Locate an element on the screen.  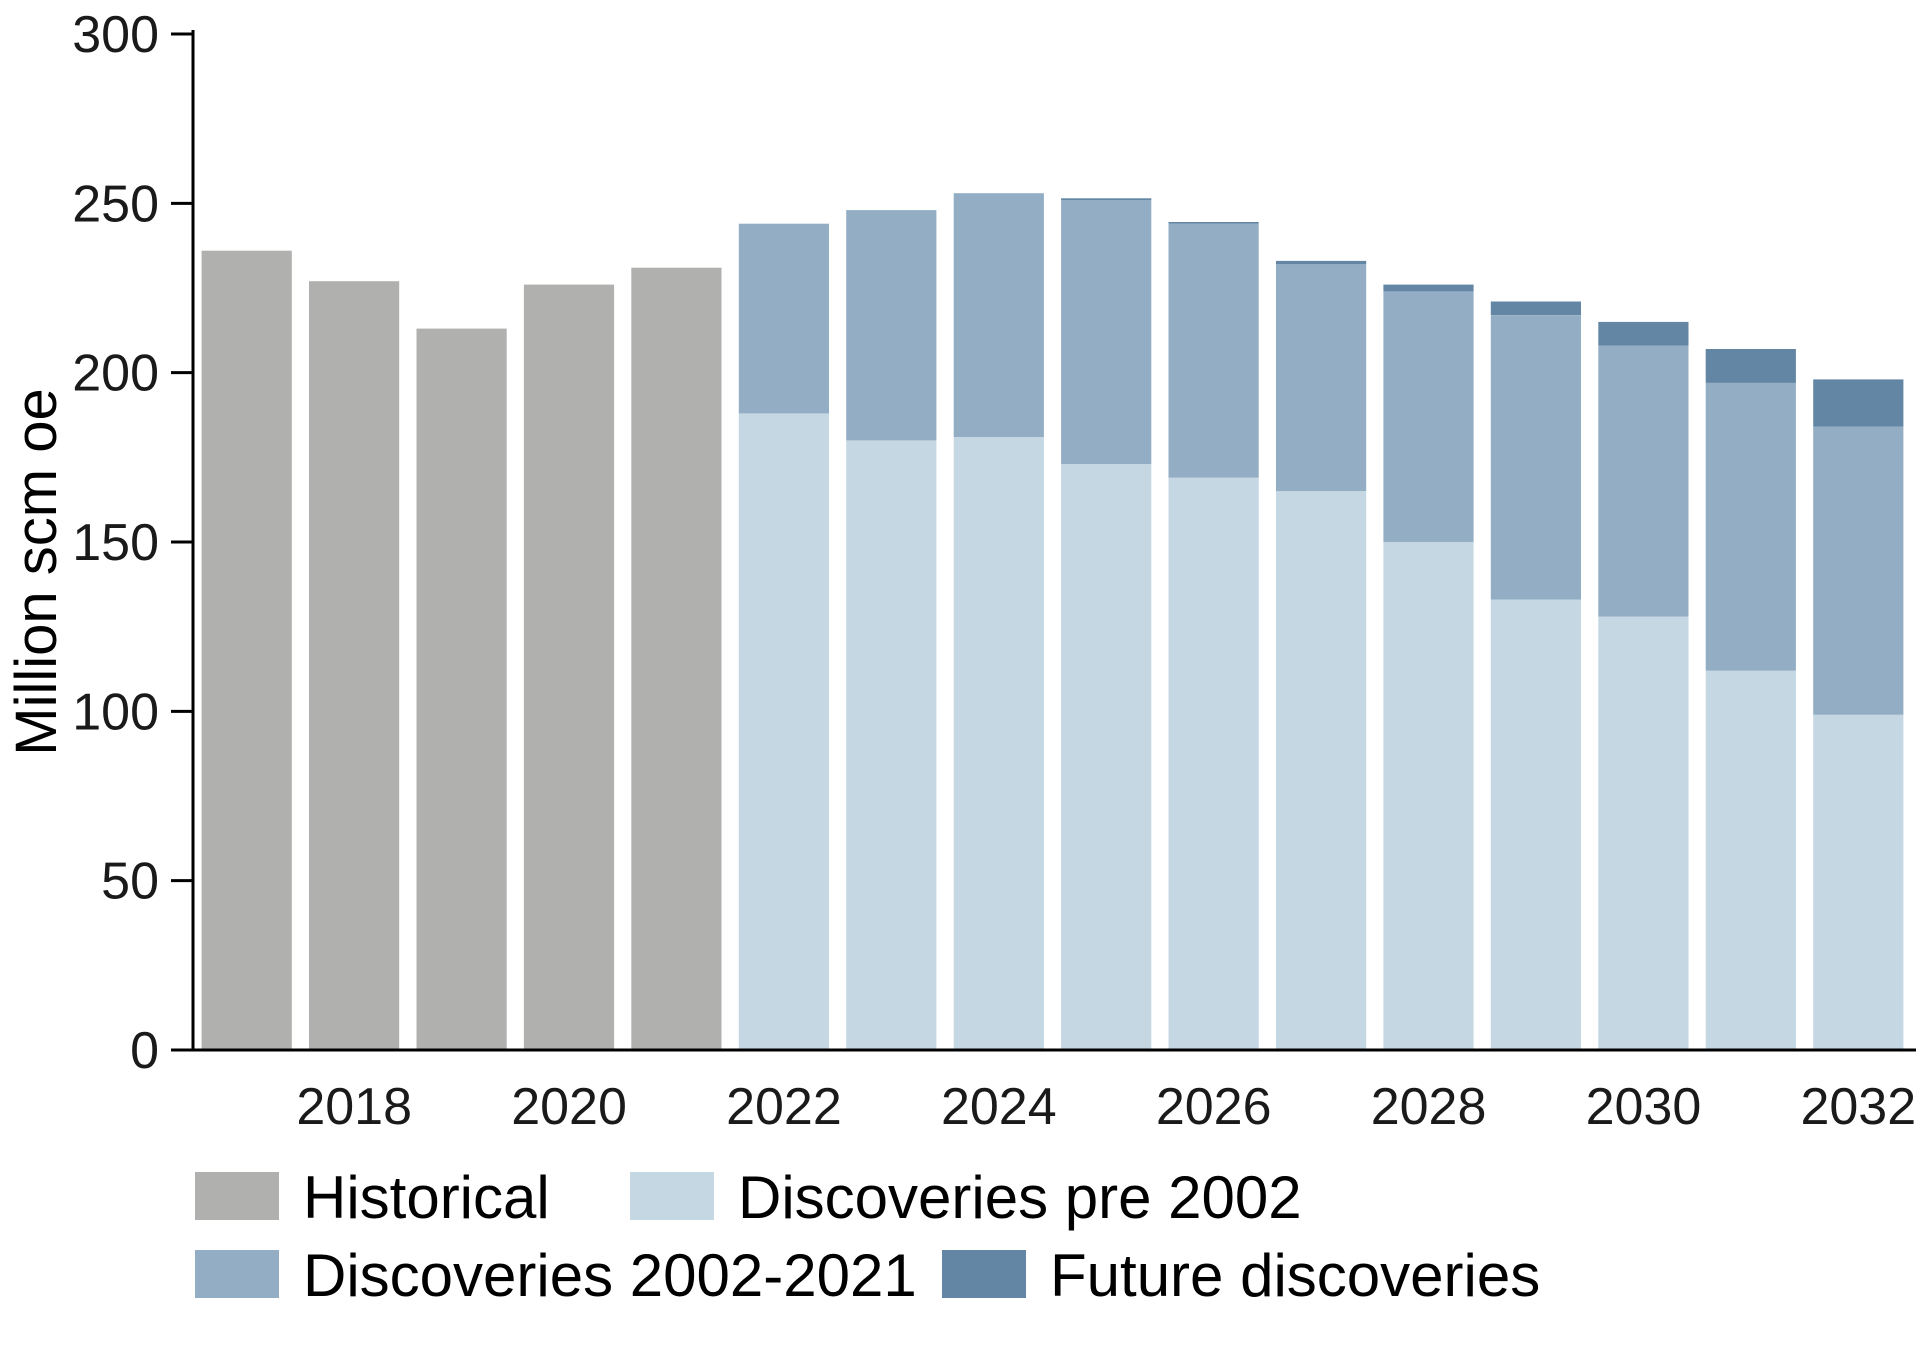
legend-swatch-future-discoveries is located at coordinates (984, 1274).